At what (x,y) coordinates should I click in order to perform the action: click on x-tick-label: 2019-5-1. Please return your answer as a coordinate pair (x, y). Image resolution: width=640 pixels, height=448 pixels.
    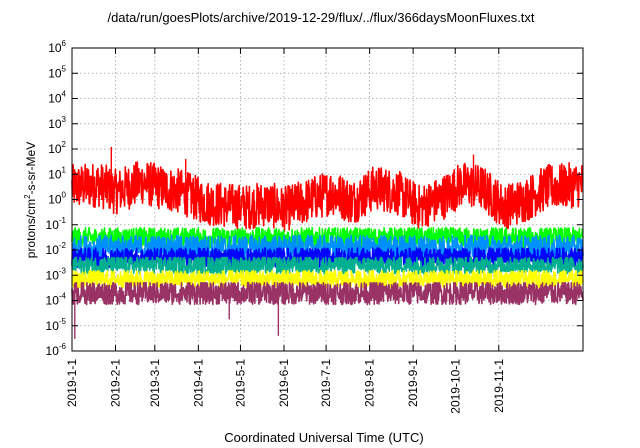
    Looking at the image, I should click on (240, 383).